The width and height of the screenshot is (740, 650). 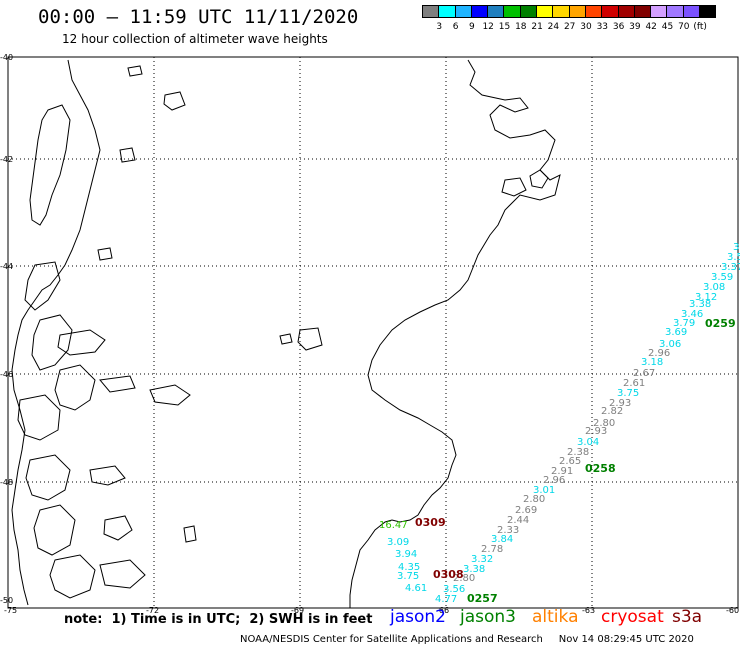 What do you see at coordinates (684, 323) in the screenshot?
I see `swh-value: 3.79` at bounding box center [684, 323].